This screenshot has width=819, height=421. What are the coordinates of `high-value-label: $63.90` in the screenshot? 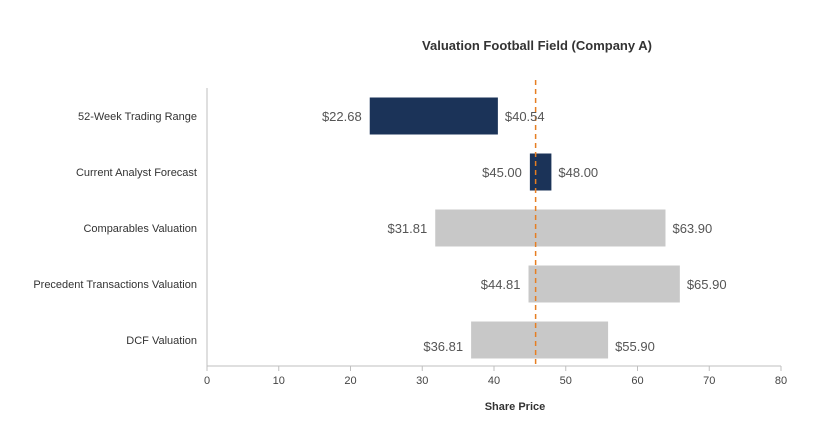 It's located at (692, 228).